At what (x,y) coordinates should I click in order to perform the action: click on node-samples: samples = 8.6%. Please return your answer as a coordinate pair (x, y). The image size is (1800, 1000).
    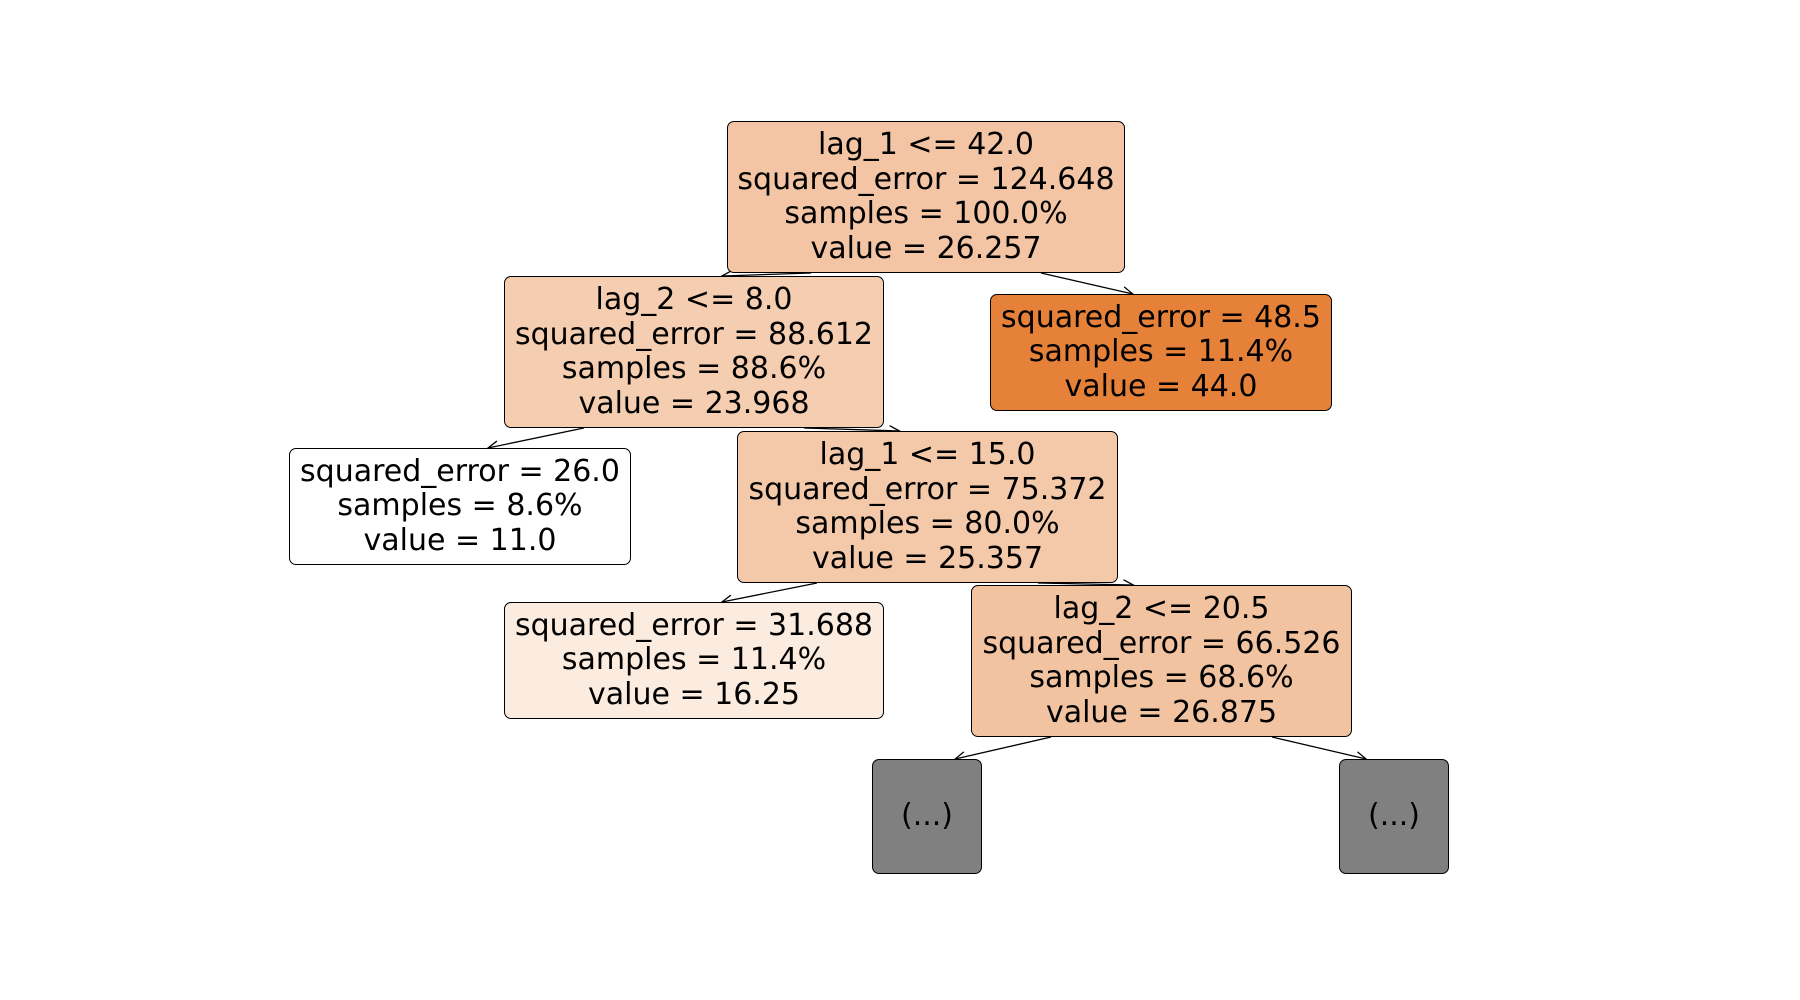
    Looking at the image, I should click on (460, 506).